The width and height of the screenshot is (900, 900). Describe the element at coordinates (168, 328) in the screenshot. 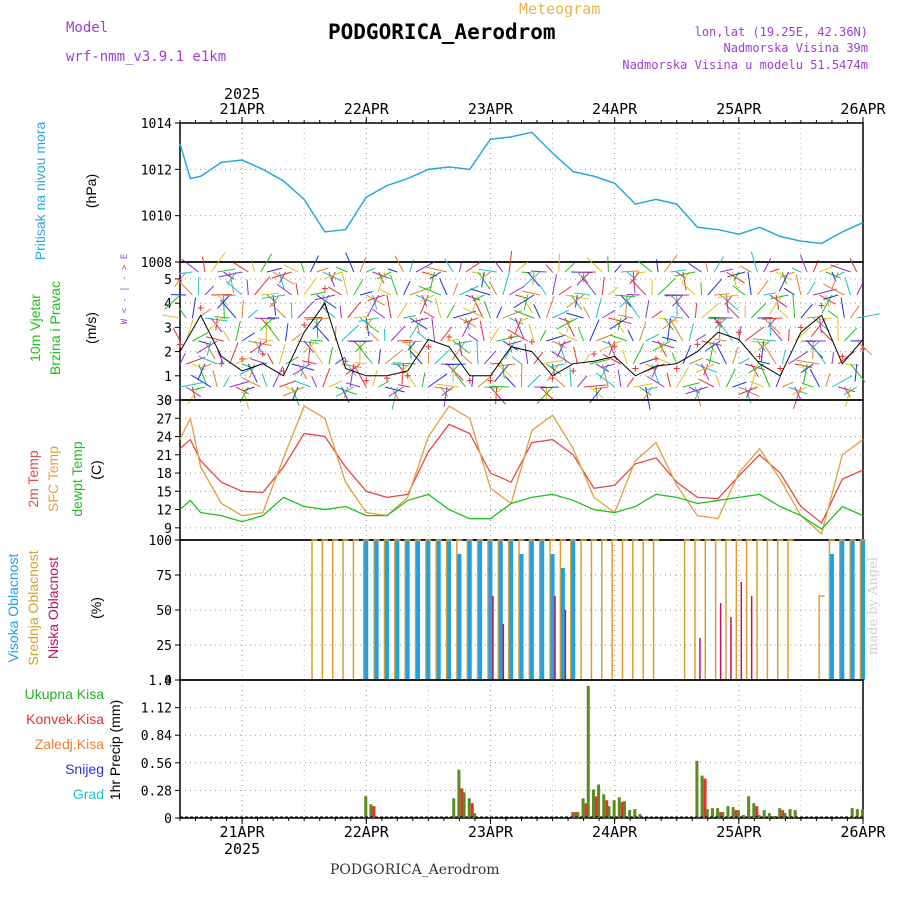

I see `y-tick-label: 3` at that location.